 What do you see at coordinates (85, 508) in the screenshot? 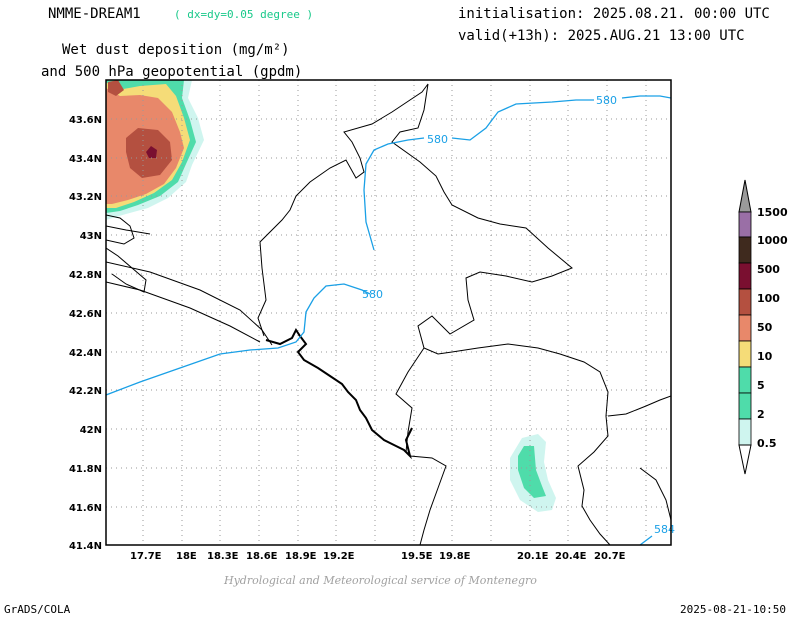
I see `lat-label: 41.6N` at bounding box center [85, 508].